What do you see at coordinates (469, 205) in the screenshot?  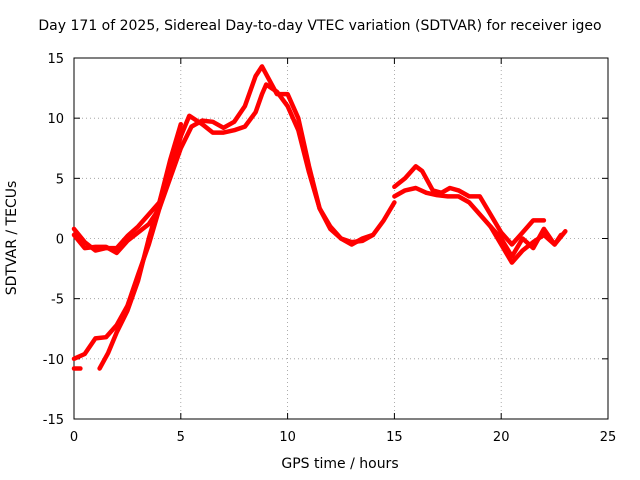 I see `series-line-track-f` at bounding box center [469, 205].